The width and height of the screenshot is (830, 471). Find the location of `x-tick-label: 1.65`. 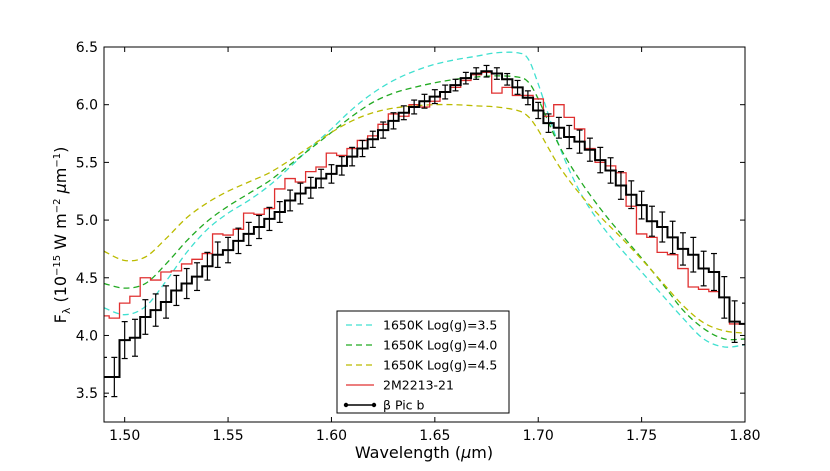

x-tick-label: 1.65 is located at coordinates (434, 436).